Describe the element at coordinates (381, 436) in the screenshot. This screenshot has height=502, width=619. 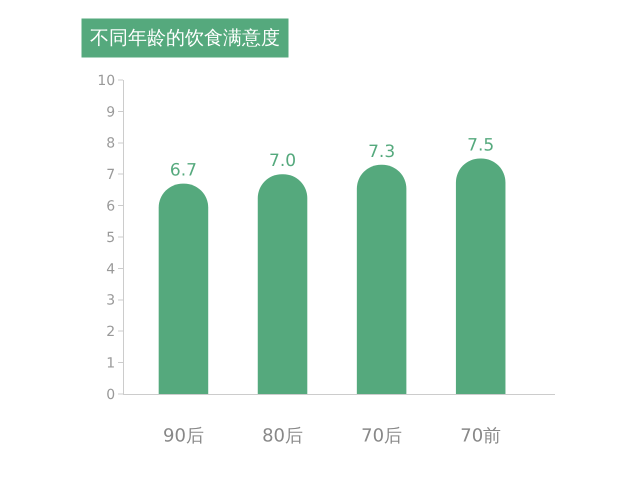
I see `x-tick-label: 70后` at that location.